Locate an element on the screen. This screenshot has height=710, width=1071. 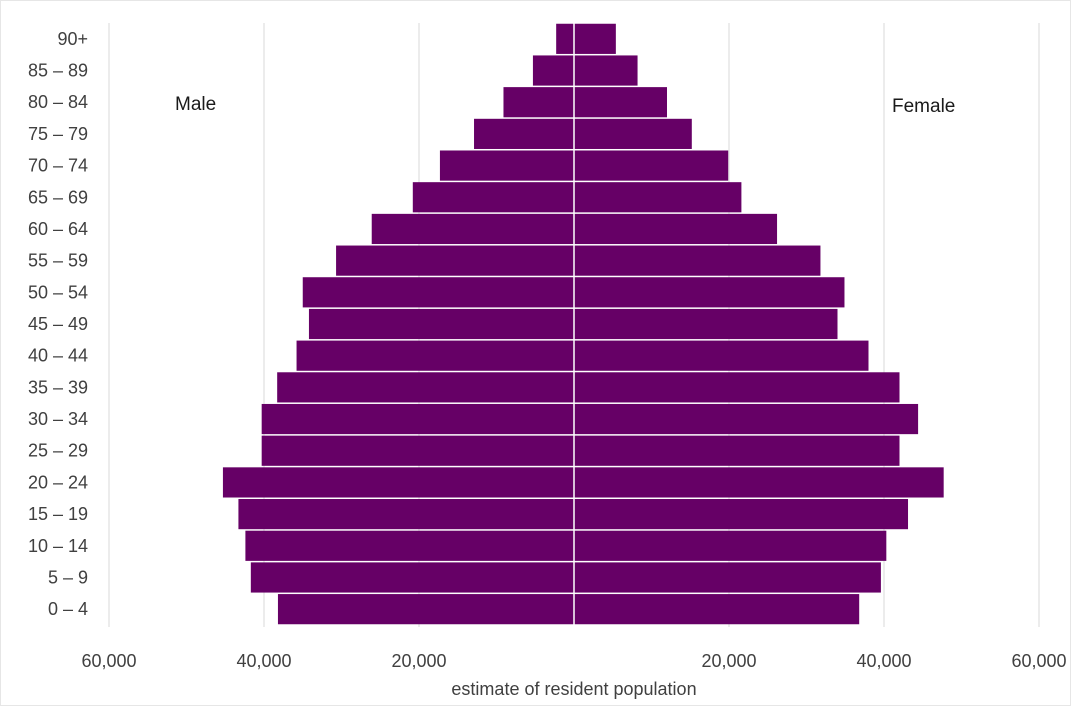
age-group-label: 25 – 29 is located at coordinates (58, 451).